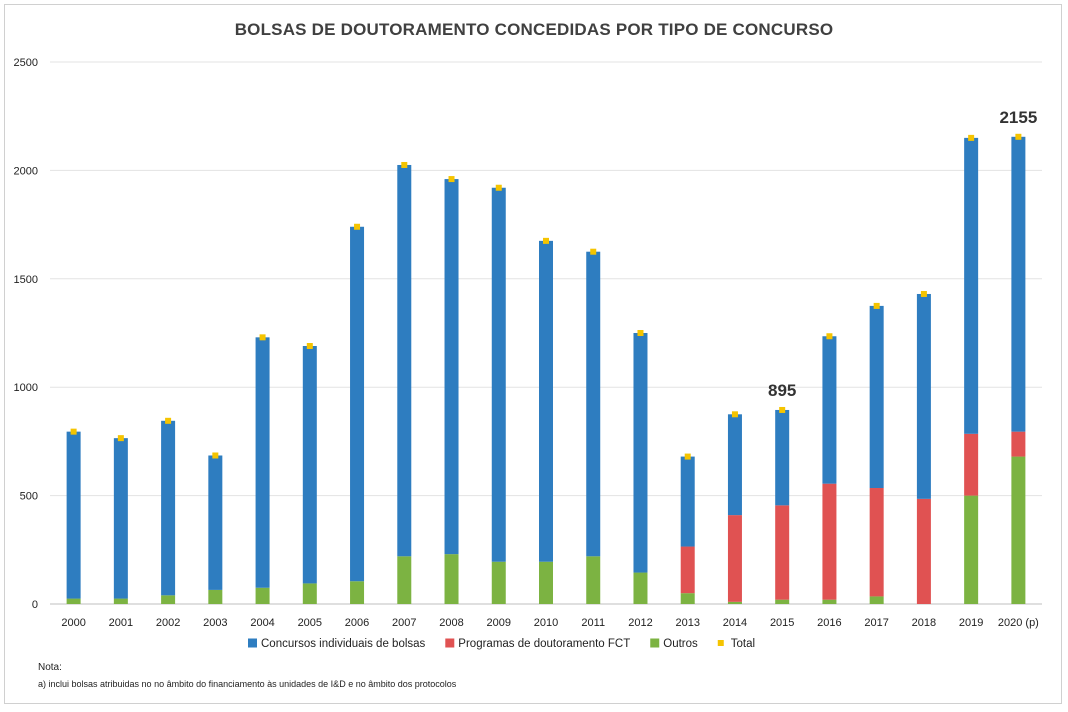 This screenshot has height=712, width=1068. I want to click on x-tick-label: 2013, so click(687, 623).